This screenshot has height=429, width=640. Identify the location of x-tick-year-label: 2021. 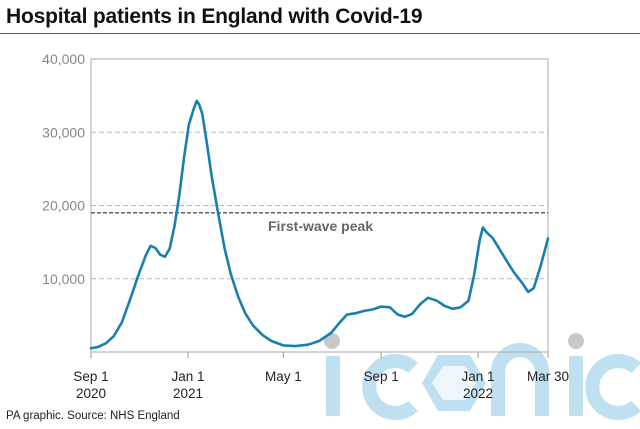
(188, 393).